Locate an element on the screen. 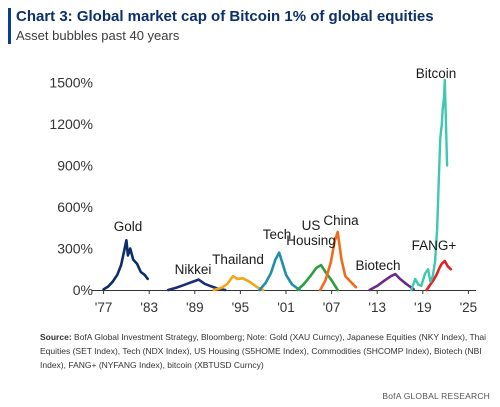 The height and width of the screenshot is (407, 500). y-tick-label: 0% is located at coordinates (83, 290).